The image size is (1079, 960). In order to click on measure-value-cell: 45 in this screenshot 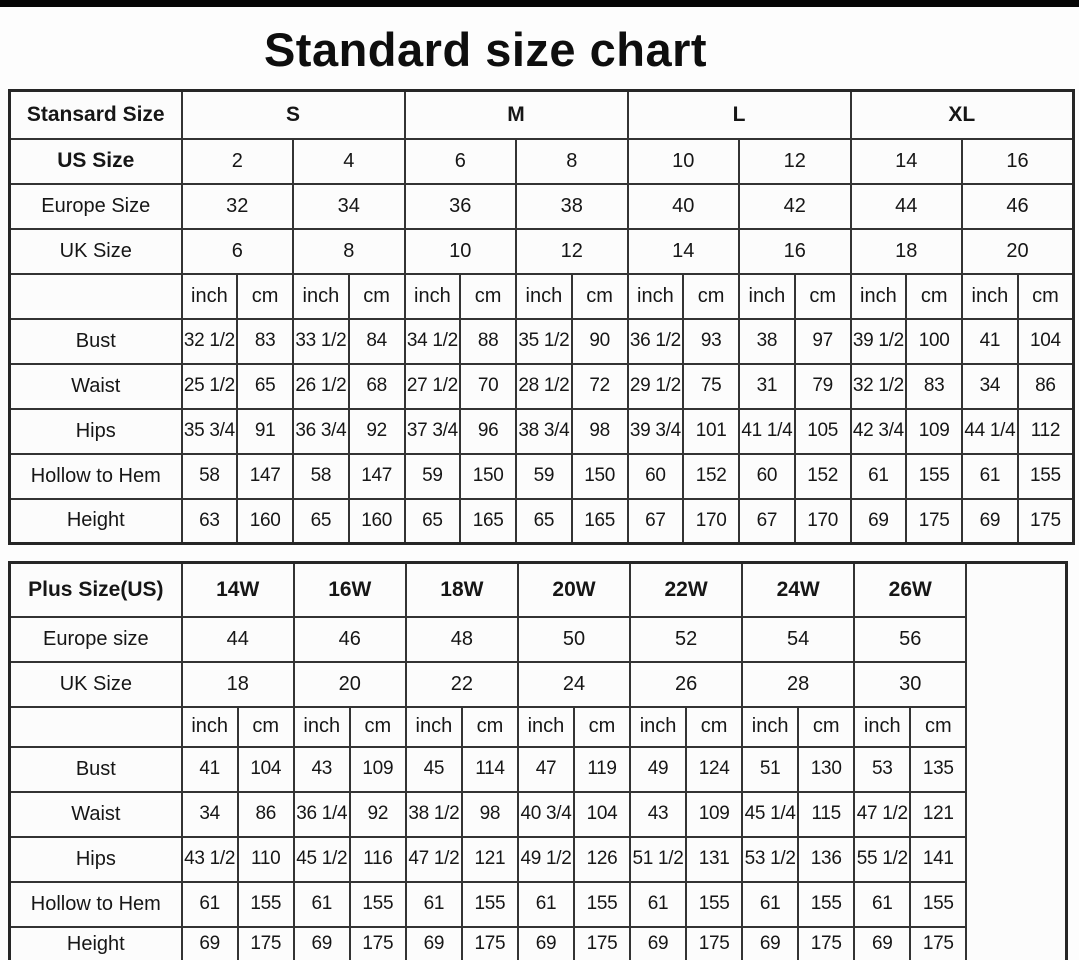, I will do `click(433, 769)`.